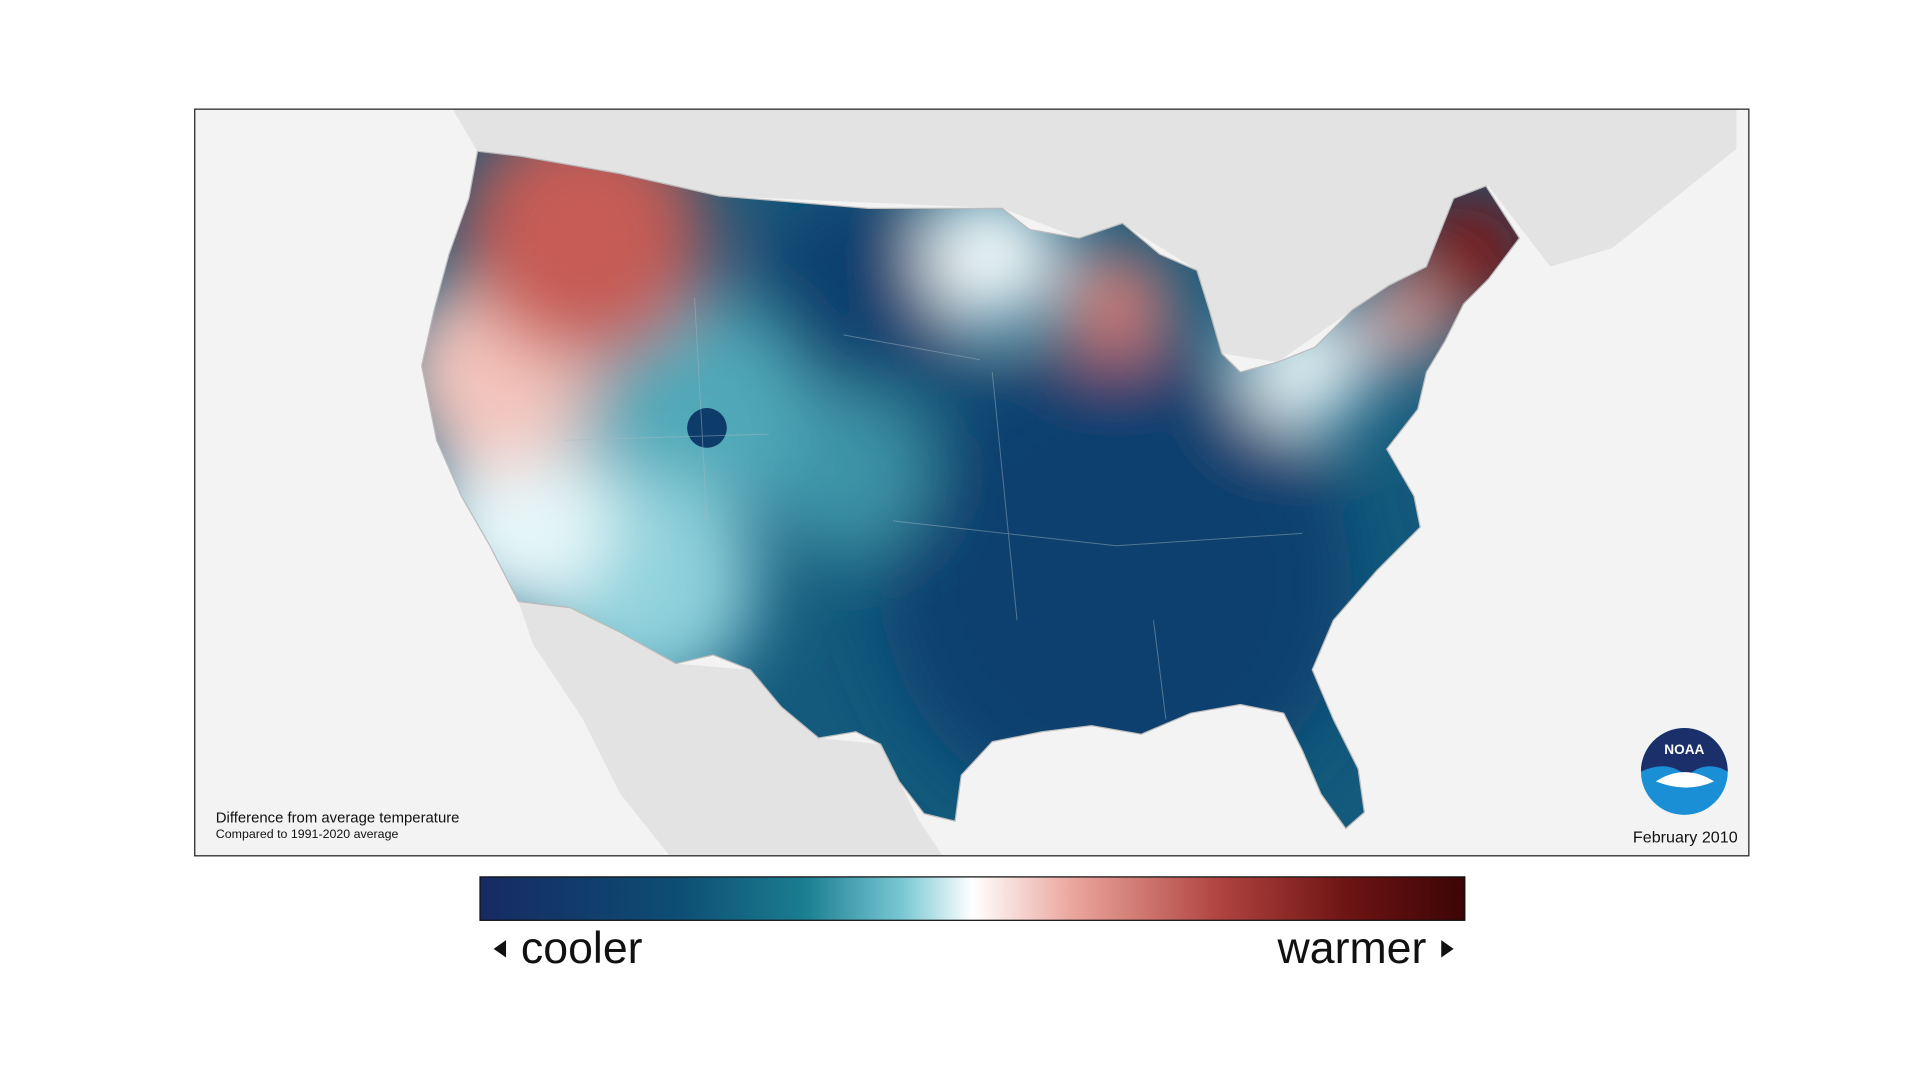  Describe the element at coordinates (1685, 838) in the screenshot. I see `date-label: February 2010` at that location.